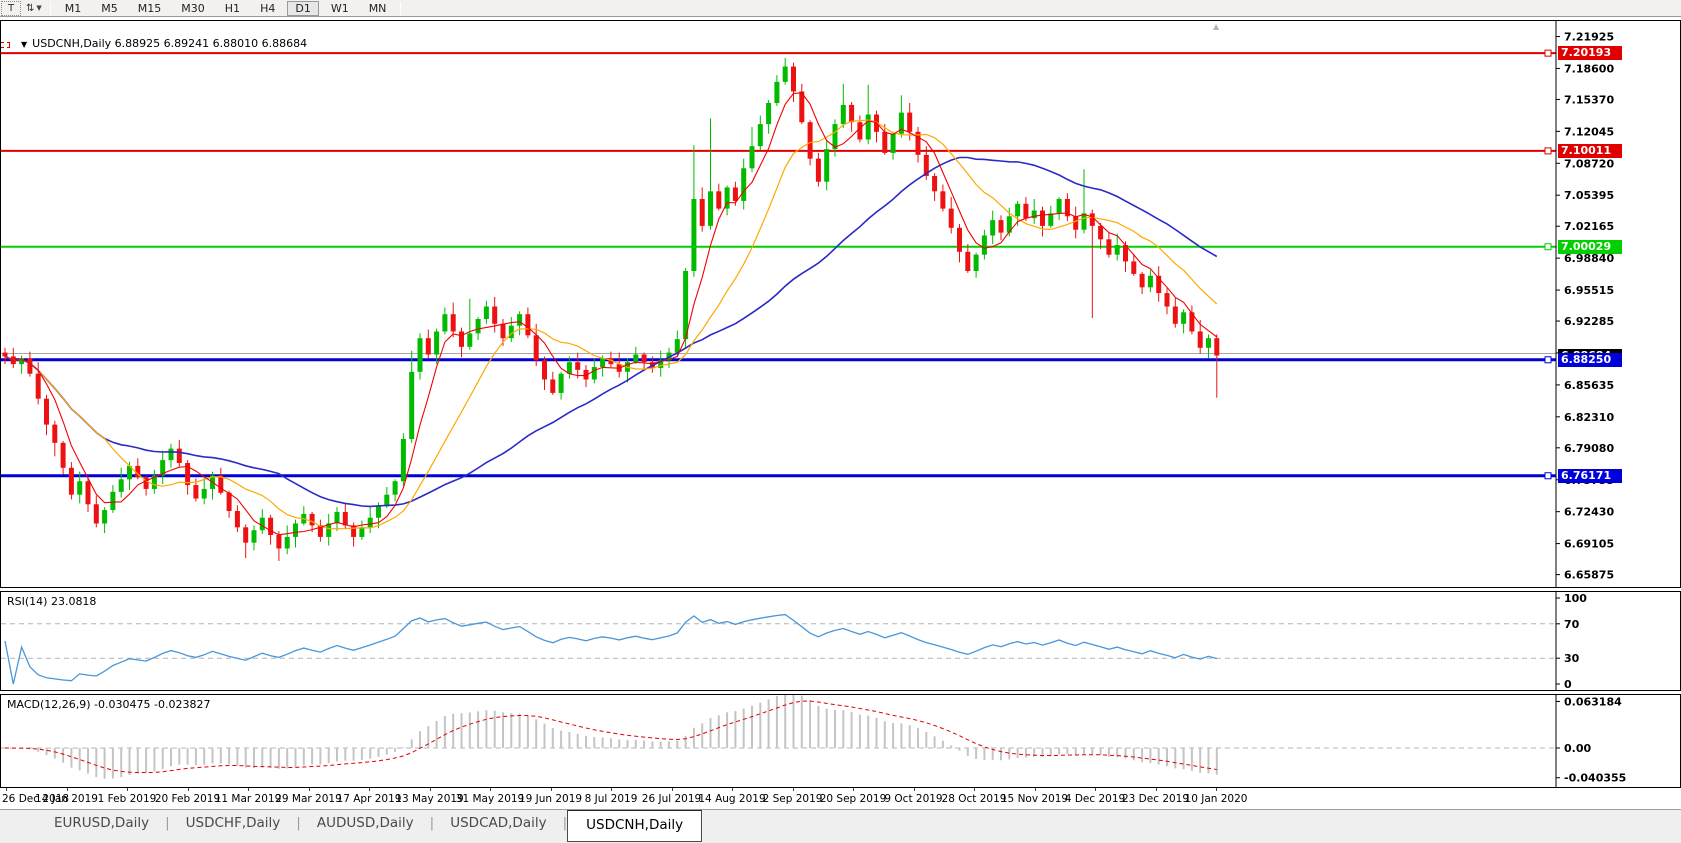  Describe the element at coordinates (671, 799) in the screenshot. I see `date-label: 26 Jul 2019` at that location.